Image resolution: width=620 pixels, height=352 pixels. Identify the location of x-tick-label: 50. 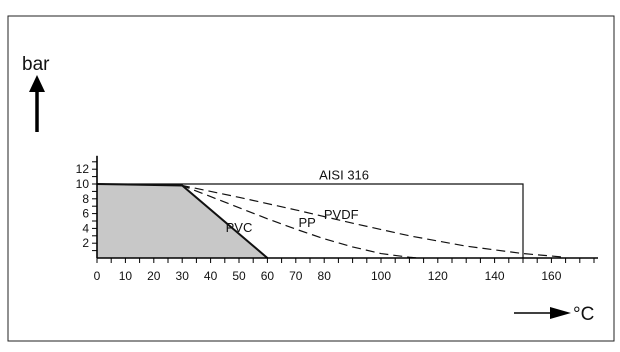
(239, 276).